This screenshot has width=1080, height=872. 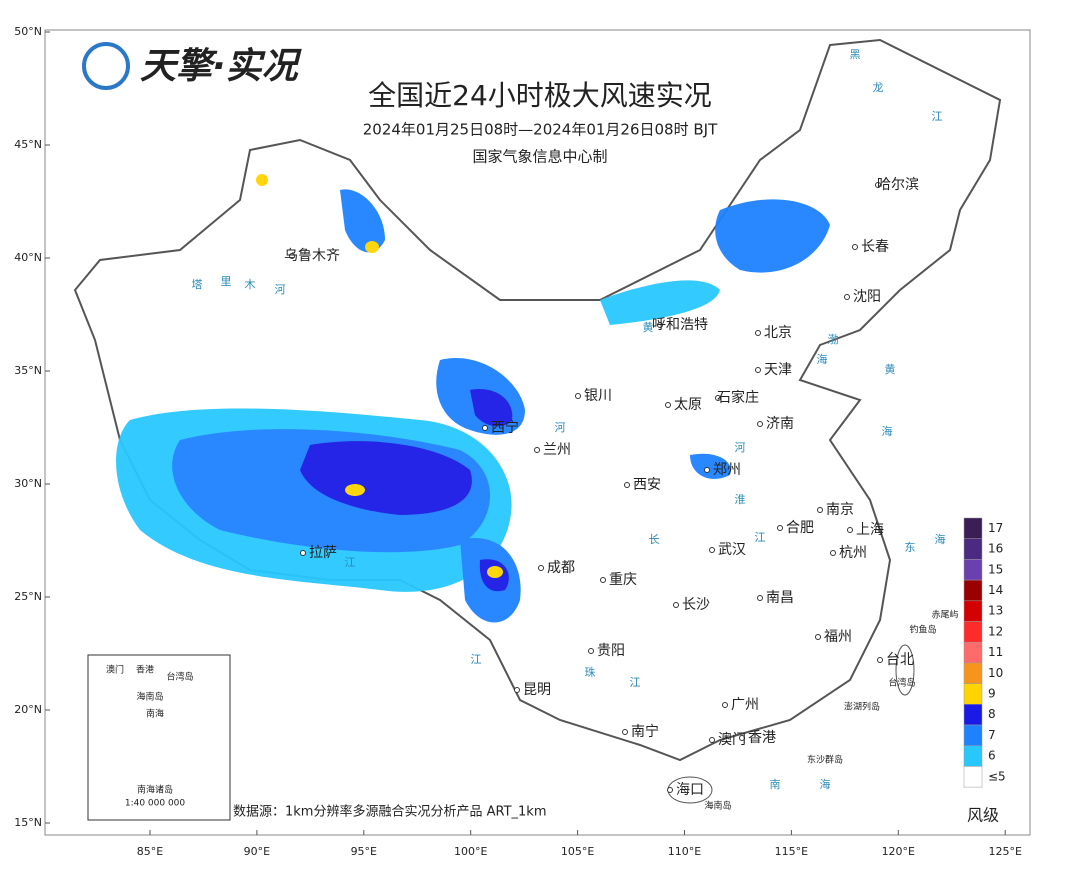 I want to click on city-label: 上海, so click(x=870, y=530).